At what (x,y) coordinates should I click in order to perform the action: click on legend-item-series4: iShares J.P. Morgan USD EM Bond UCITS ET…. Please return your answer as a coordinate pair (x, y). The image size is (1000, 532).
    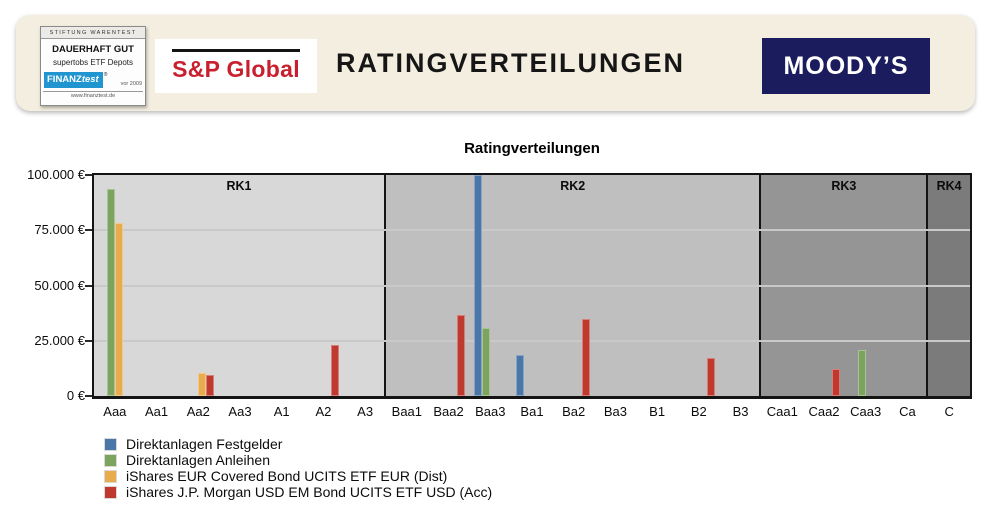
    Looking at the image, I should click on (298, 492).